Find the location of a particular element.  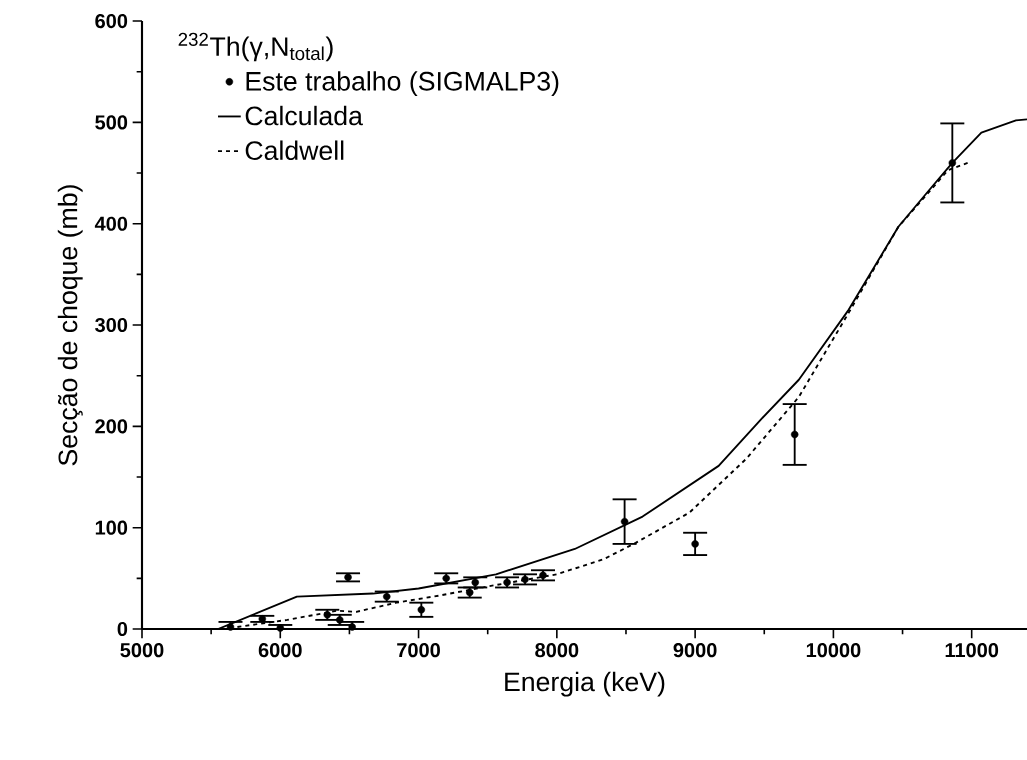

y-tick-label: 100 is located at coordinates (111, 527).